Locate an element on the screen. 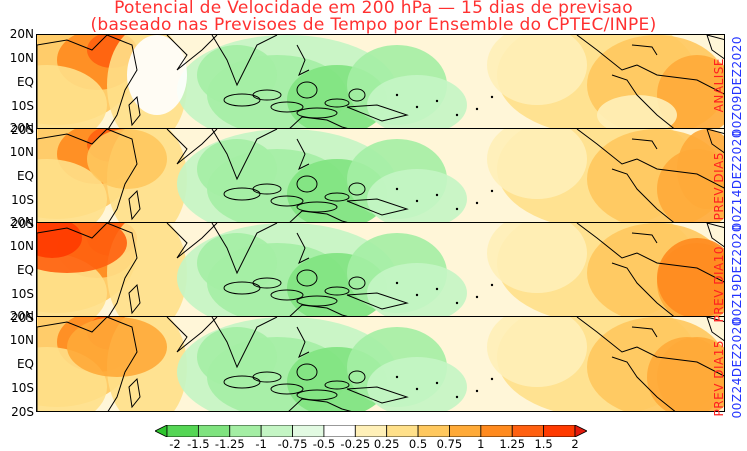  colorbar-tick-label: -0.25 is located at coordinates (355, 444).